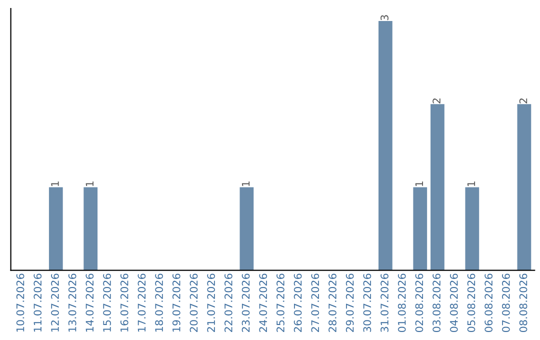 The height and width of the screenshot is (340, 540). I want to click on x-tick-label: 24.07.2026, so click(263, 303).